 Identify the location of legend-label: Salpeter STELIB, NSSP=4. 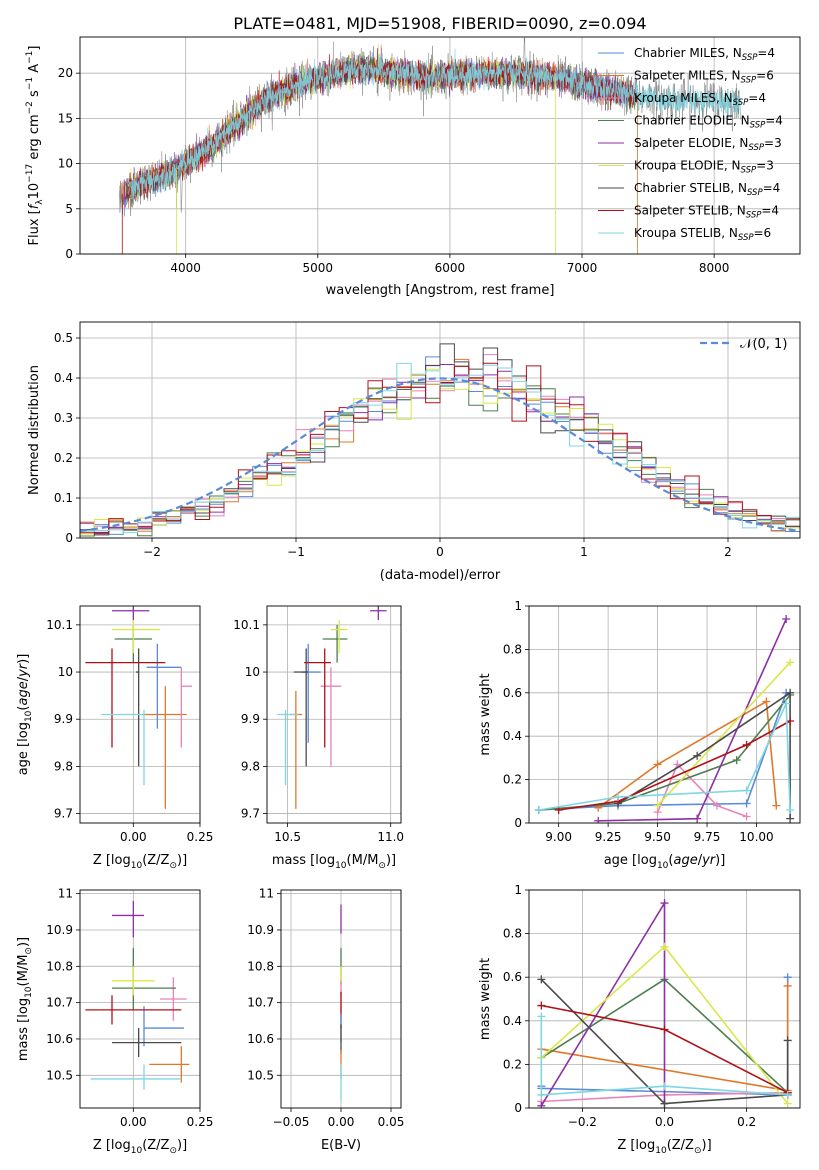
(706, 212).